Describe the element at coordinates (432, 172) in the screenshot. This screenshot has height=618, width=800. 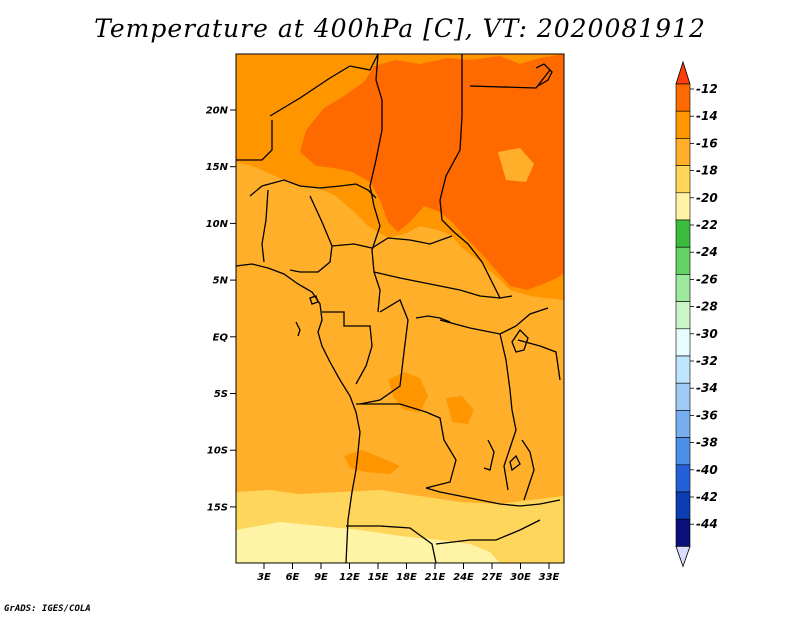
I see `field-warmest-north` at that location.